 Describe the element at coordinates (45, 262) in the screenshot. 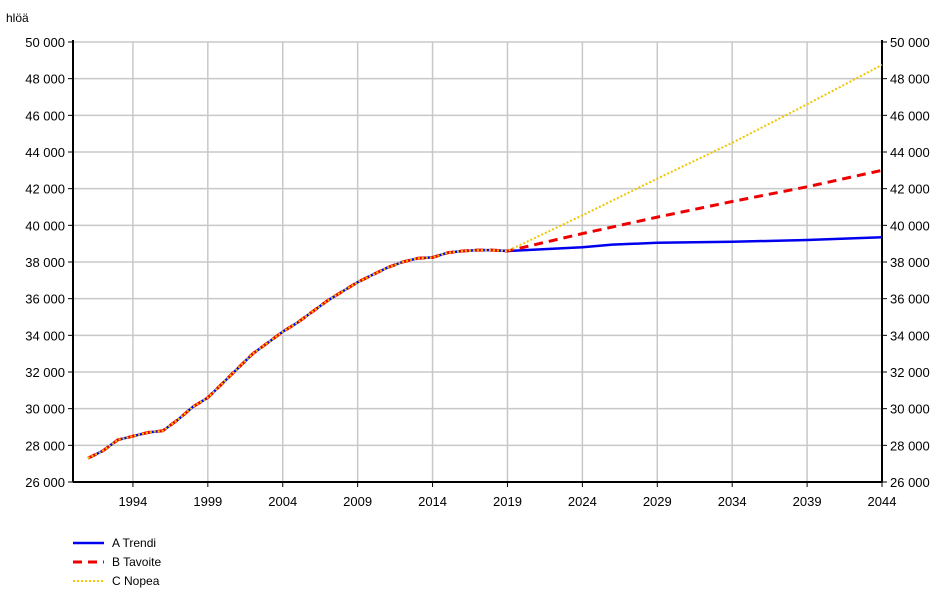

I see `y-tick-label-left: 38 000` at that location.